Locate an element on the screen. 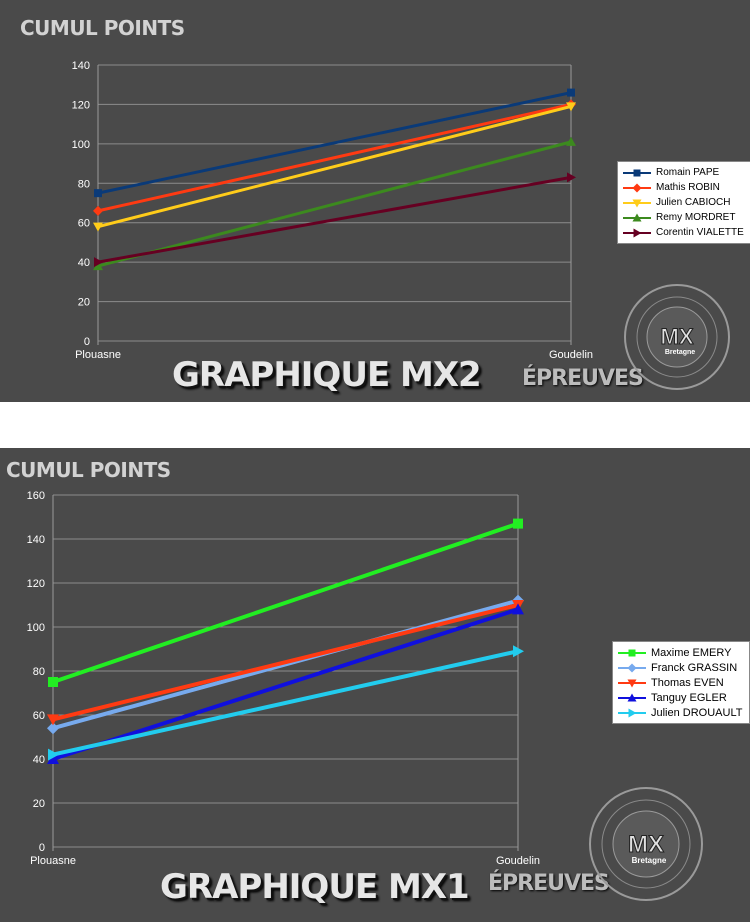 Image resolution: width=750 pixels, height=922 pixels. legend-item: Remy MORDRET is located at coordinates (683, 217).